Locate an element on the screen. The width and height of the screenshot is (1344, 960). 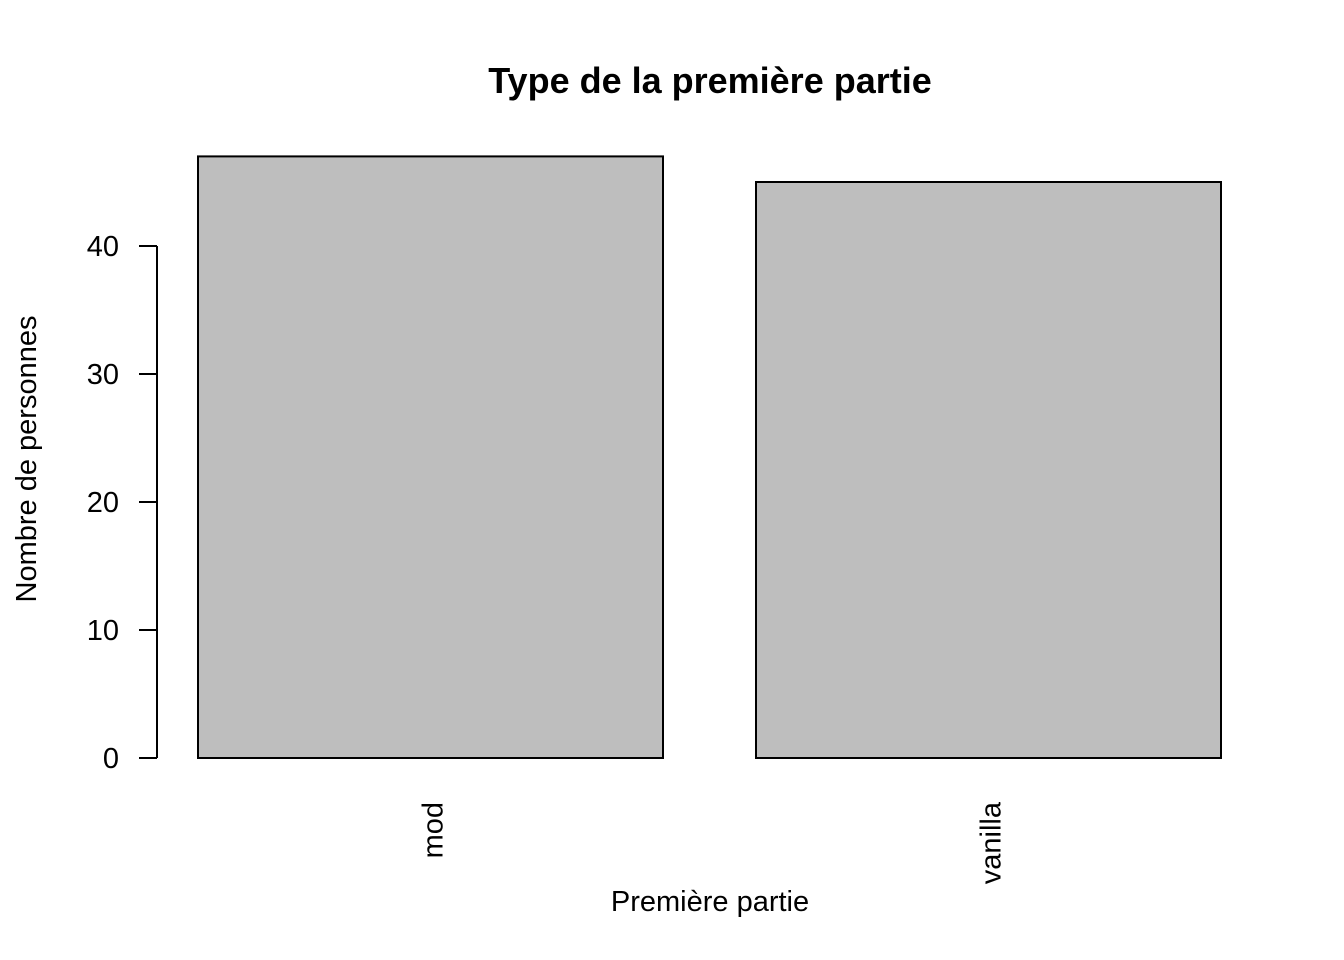
y-axis: 0 10 20 30 40 is located at coordinates (122, 503).